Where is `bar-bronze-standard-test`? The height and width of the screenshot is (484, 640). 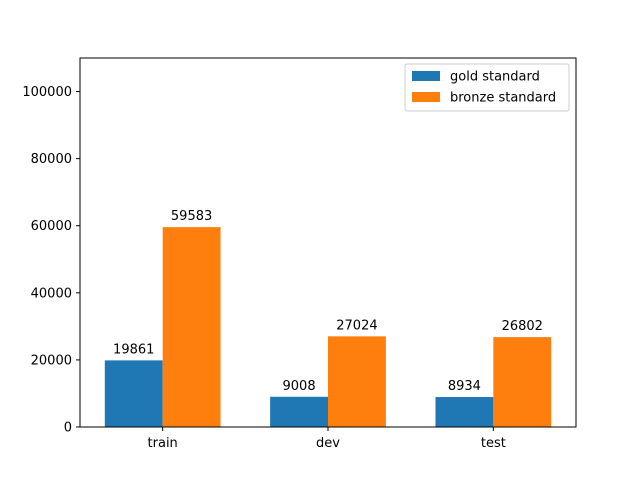 bar-bronze-standard-test is located at coordinates (522, 382).